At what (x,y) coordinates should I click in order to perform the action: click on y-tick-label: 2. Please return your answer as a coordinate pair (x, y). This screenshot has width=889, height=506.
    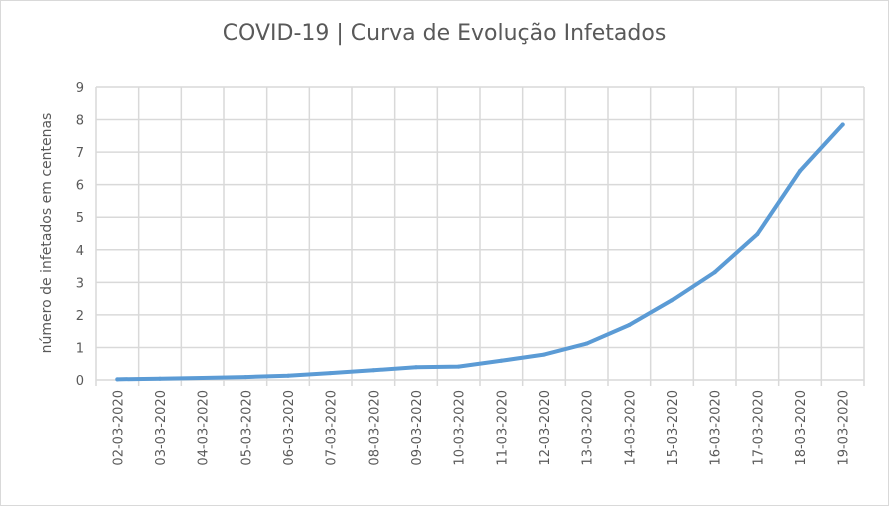
    Looking at the image, I should click on (80, 316).